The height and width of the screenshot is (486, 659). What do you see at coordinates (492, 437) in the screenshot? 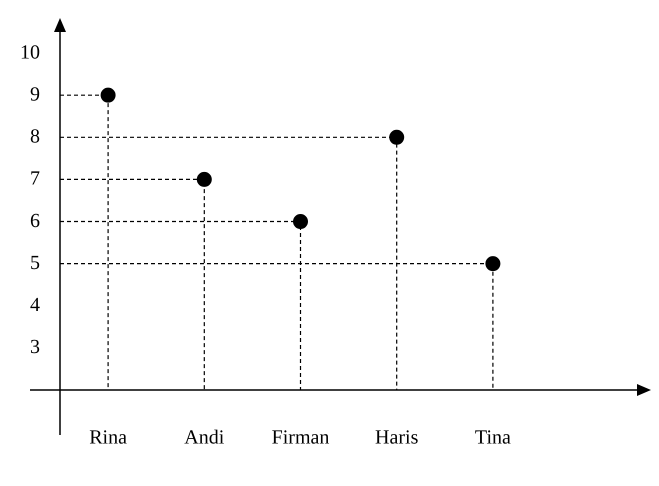
I see `x-tick-label: Tina` at bounding box center [492, 437].